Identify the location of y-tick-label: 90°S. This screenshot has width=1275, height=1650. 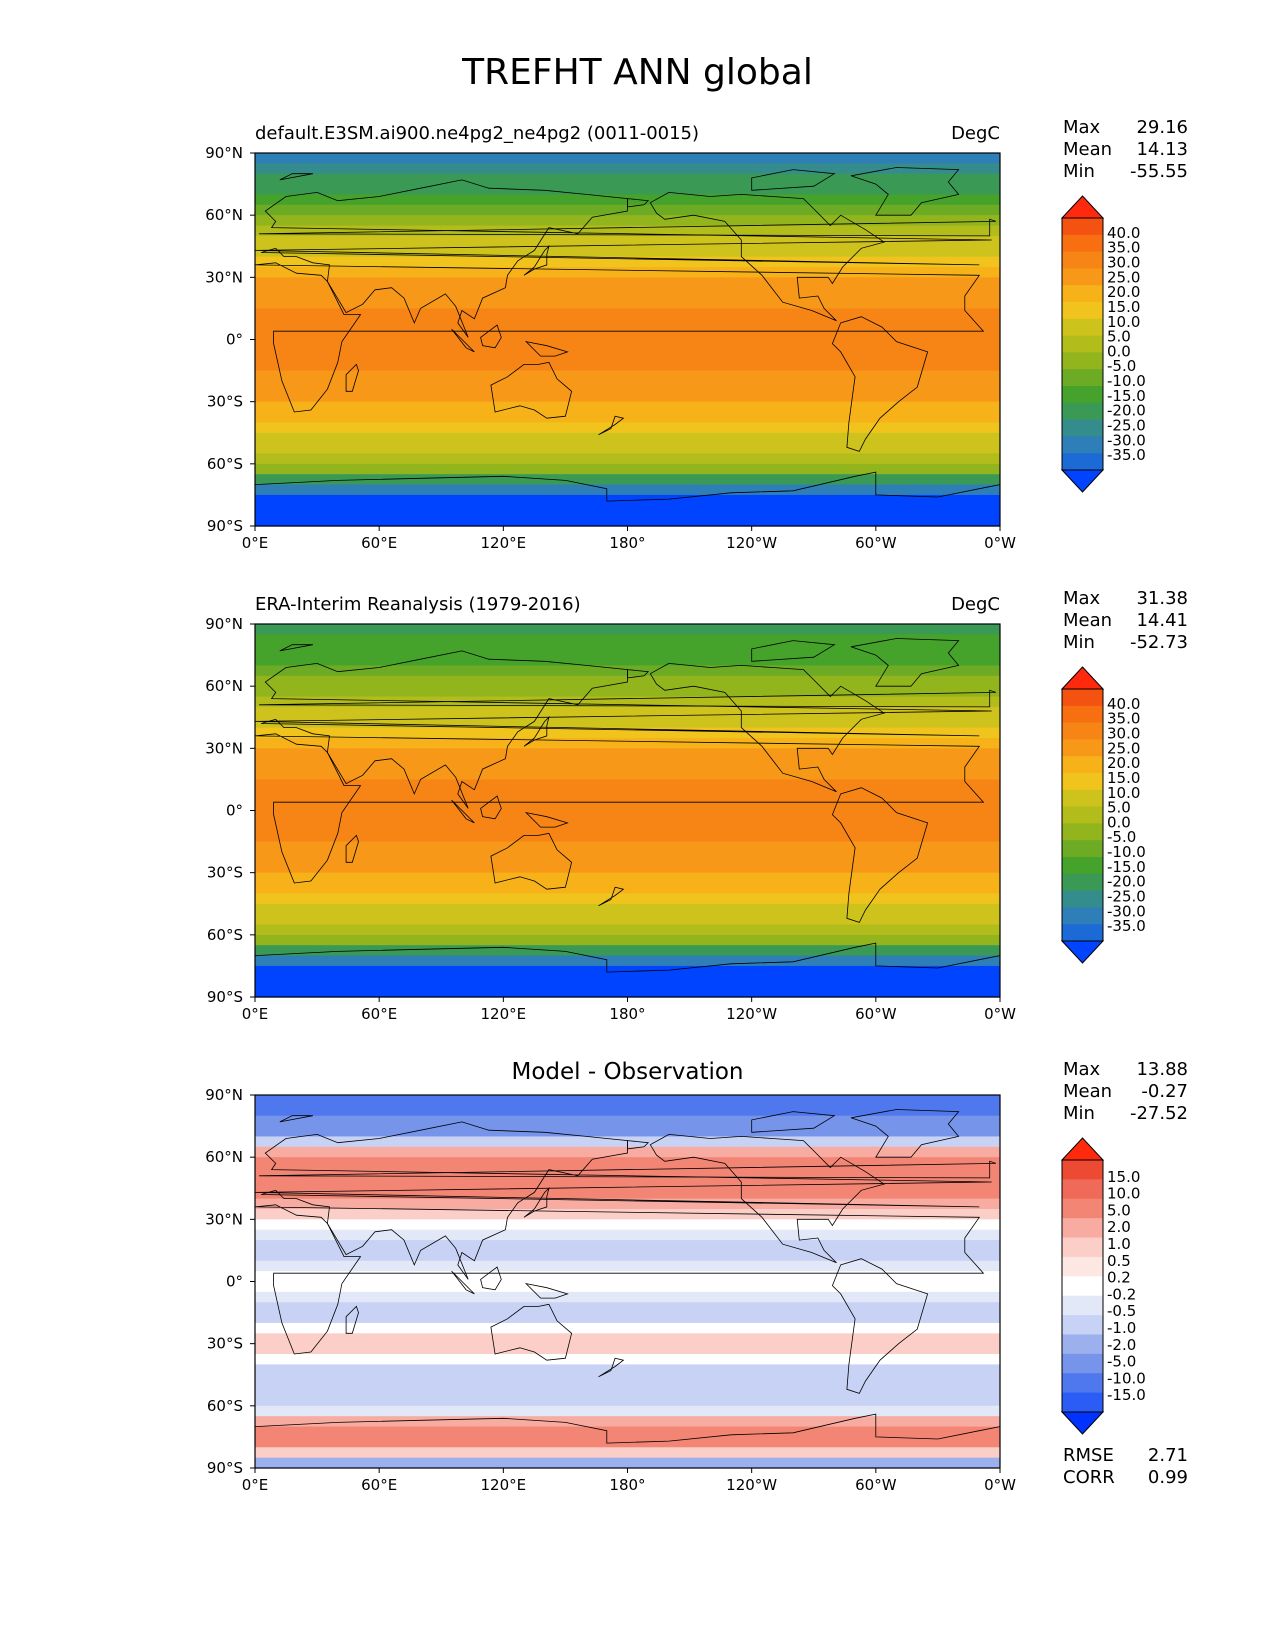
(225, 1468).